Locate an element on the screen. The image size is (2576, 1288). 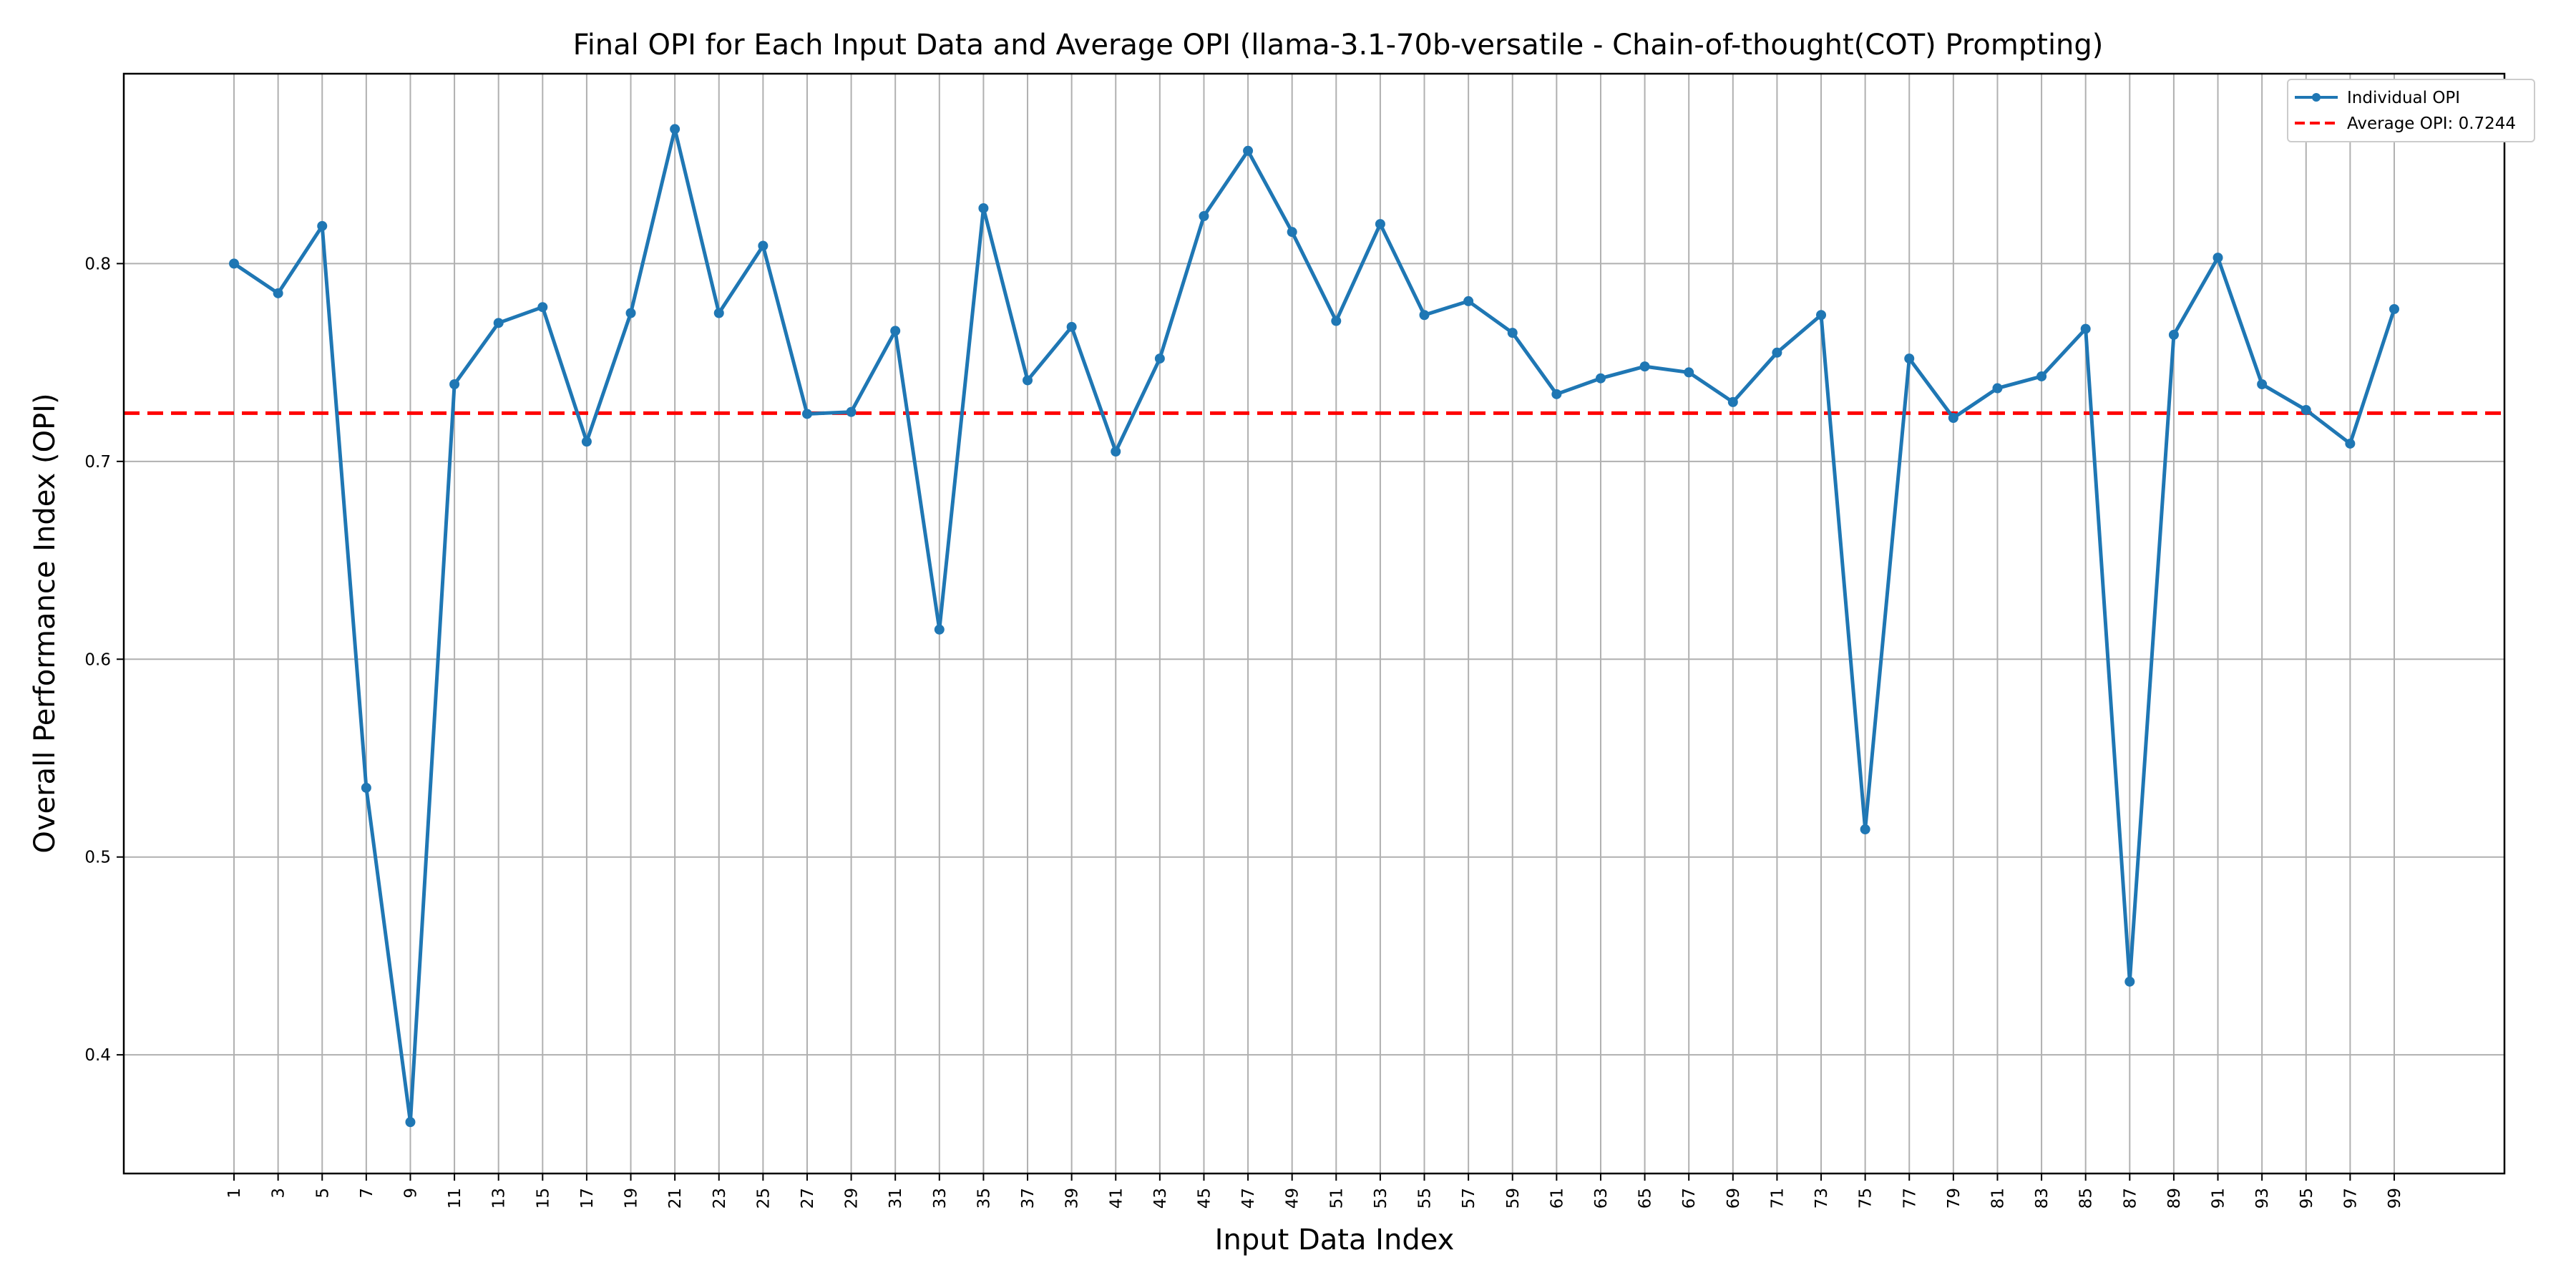
x-tick-label: 93 is located at coordinates (2262, 1198).